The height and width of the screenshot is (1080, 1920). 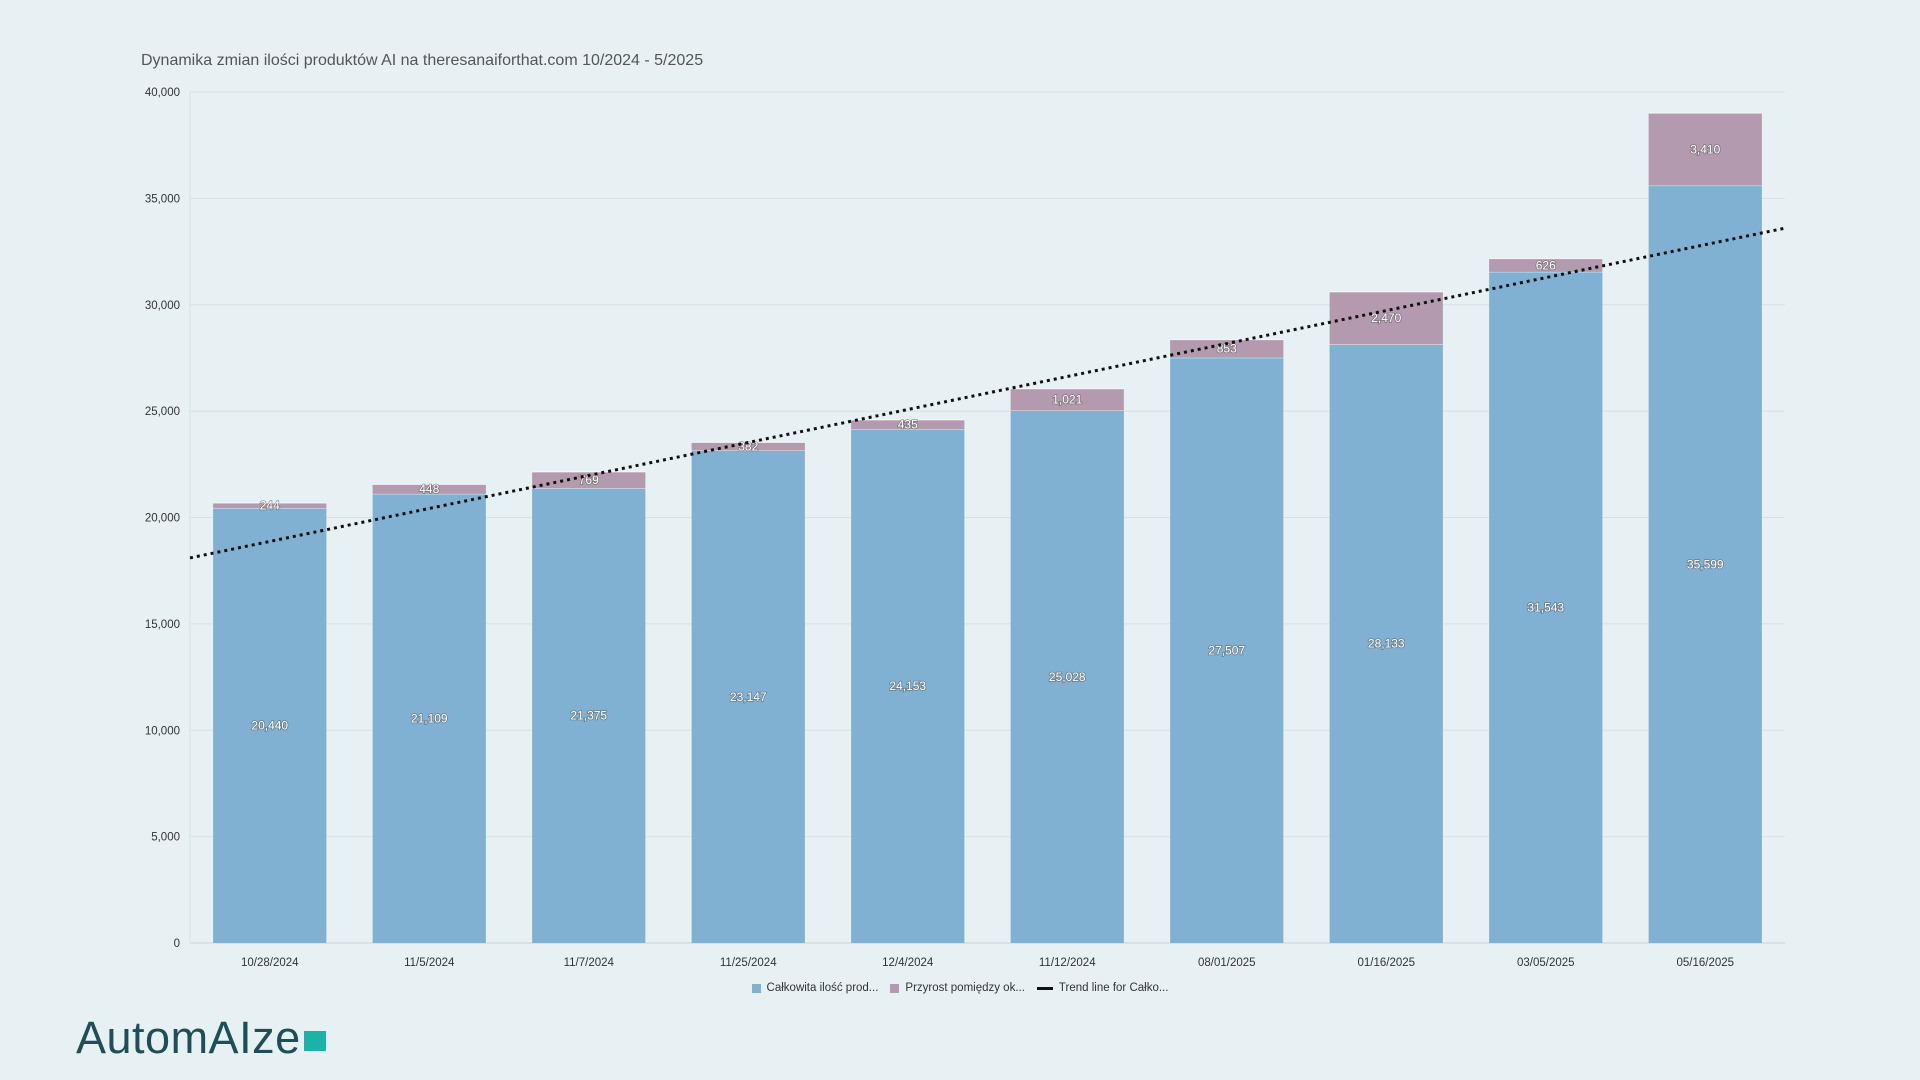 What do you see at coordinates (589, 963) in the screenshot?
I see `x-tick-label: 11/7/2024` at bounding box center [589, 963].